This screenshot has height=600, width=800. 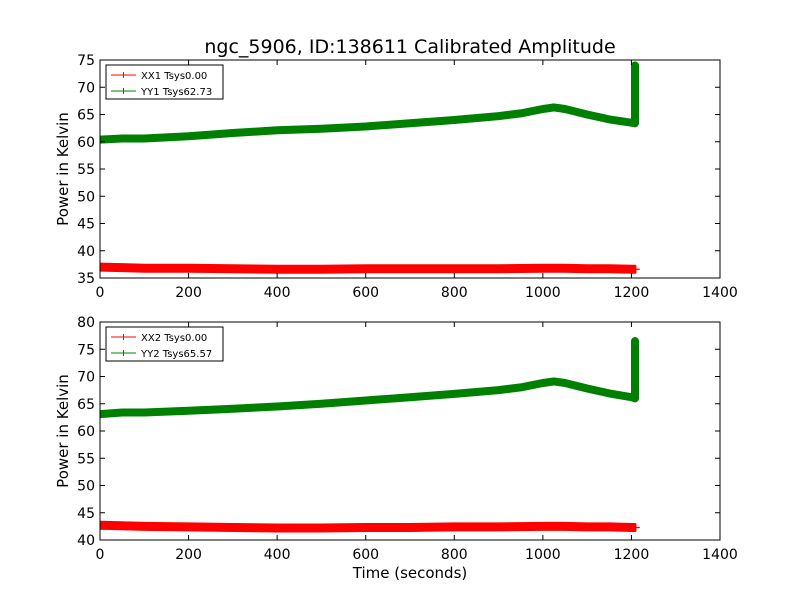 What do you see at coordinates (86, 279) in the screenshot?
I see `y-tick-label: 35` at bounding box center [86, 279].